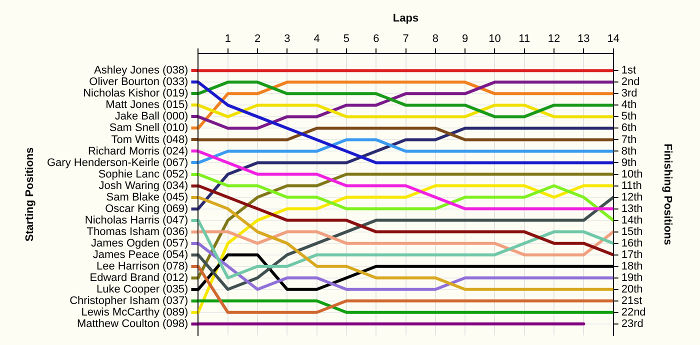  Describe the element at coordinates (134, 312) in the screenshot. I see `legend-label: Lewis McCarthy (089)` at that location.